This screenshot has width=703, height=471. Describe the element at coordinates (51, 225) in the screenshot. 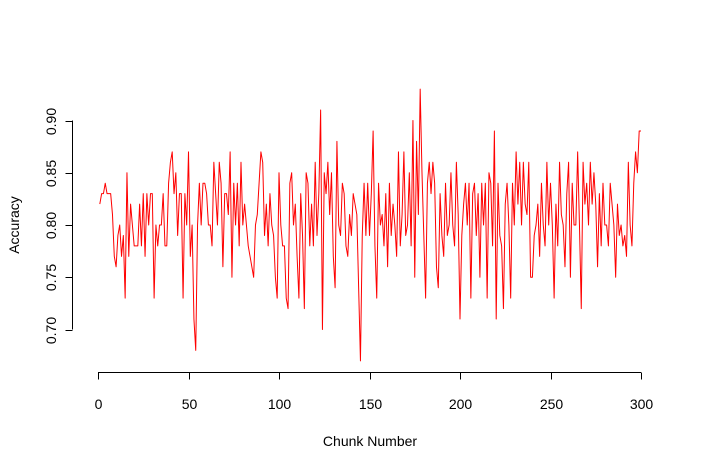

I see `y-tick-label: 0.80` at that location.